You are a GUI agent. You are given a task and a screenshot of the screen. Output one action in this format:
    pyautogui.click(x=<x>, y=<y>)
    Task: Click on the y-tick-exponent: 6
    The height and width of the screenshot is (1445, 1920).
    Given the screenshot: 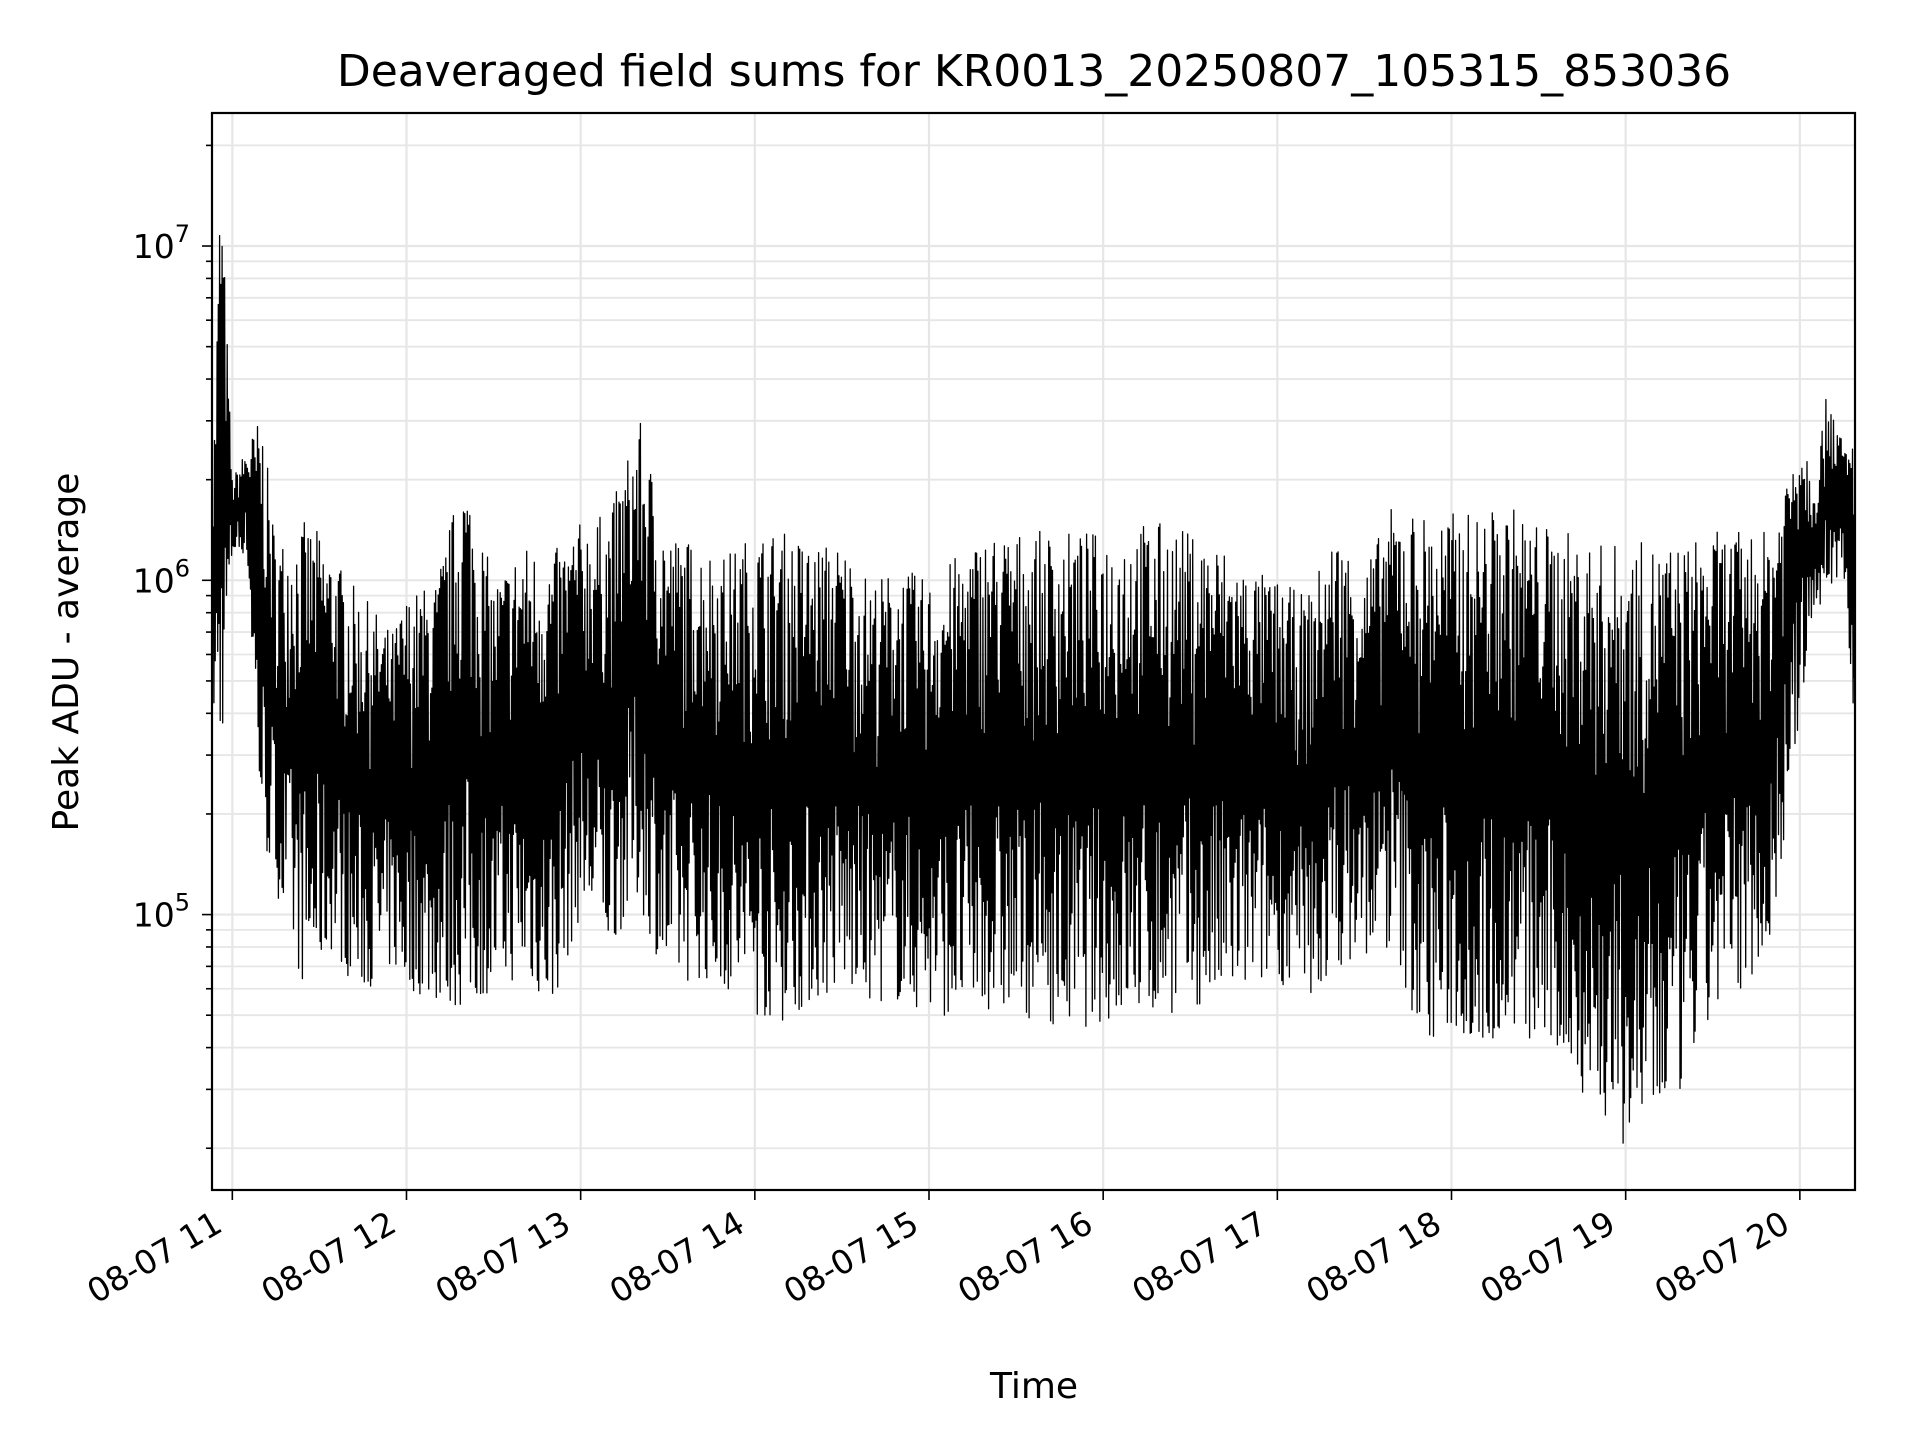 What is the action you would take?
    pyautogui.click(x=182, y=568)
    